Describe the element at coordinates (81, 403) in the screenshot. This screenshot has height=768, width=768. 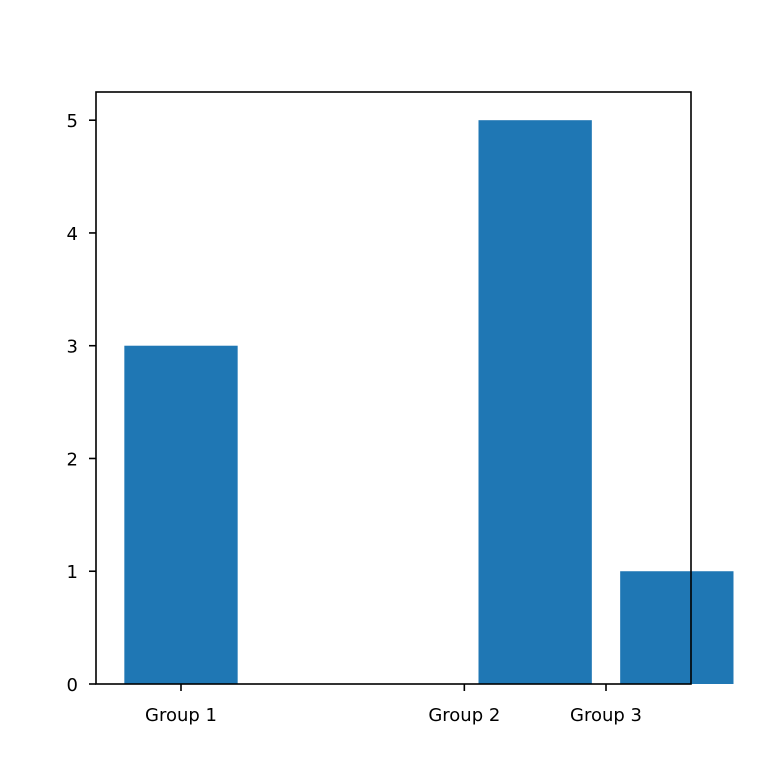
I see `y-axis: 0 1 2 3 4 5` at that location.